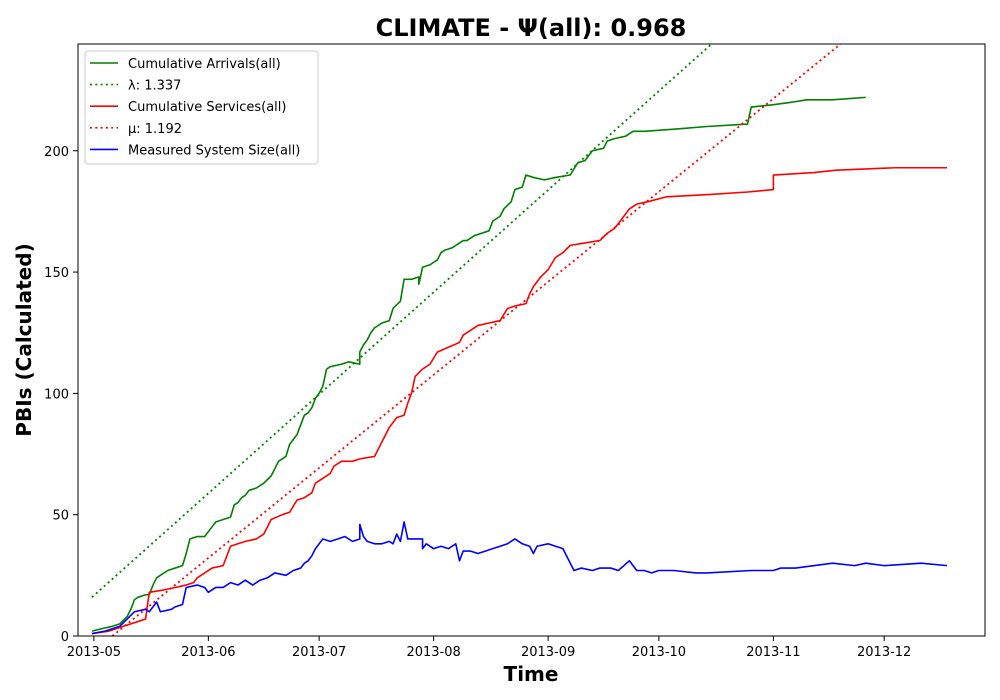 This screenshot has height=700, width=1000. Describe the element at coordinates (60, 516) in the screenshot. I see `y-tick-label: 50` at that location.